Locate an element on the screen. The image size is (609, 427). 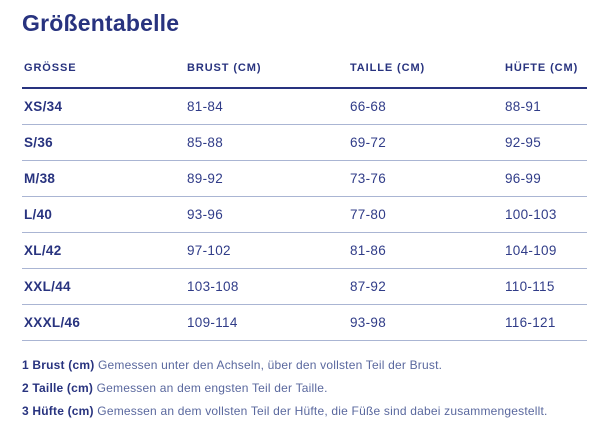
huefte-cell: 104-109 is located at coordinates (545, 250).